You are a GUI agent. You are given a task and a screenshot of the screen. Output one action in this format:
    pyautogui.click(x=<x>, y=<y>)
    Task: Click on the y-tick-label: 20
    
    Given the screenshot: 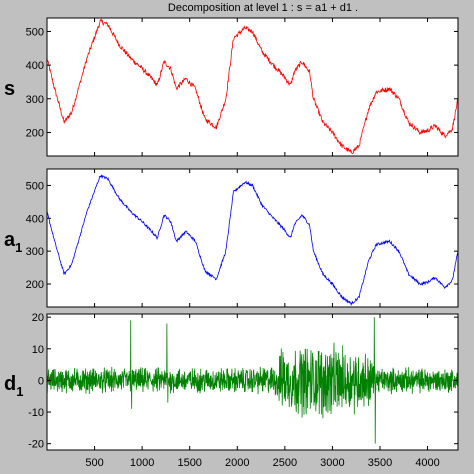 What is the action you would take?
    pyautogui.click(x=38, y=318)
    